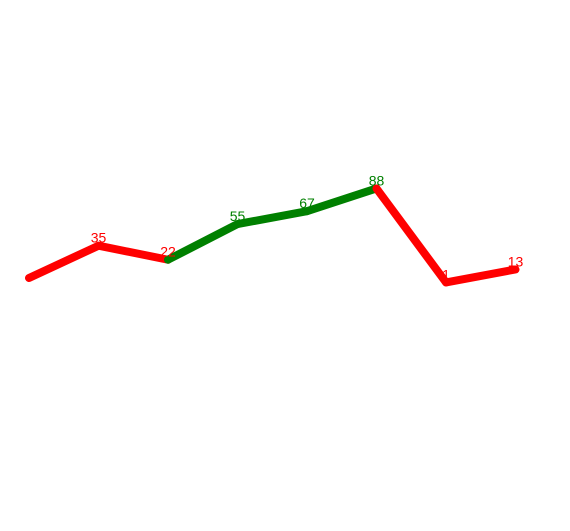  What do you see at coordinates (238, 216) in the screenshot?
I see `data-label-3: 55` at bounding box center [238, 216].